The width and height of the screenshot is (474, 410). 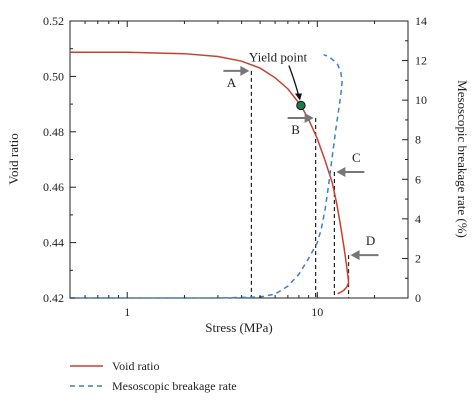 What do you see at coordinates (309, 117) in the screenshot?
I see `stage-arrowhead-b` at bounding box center [309, 117].